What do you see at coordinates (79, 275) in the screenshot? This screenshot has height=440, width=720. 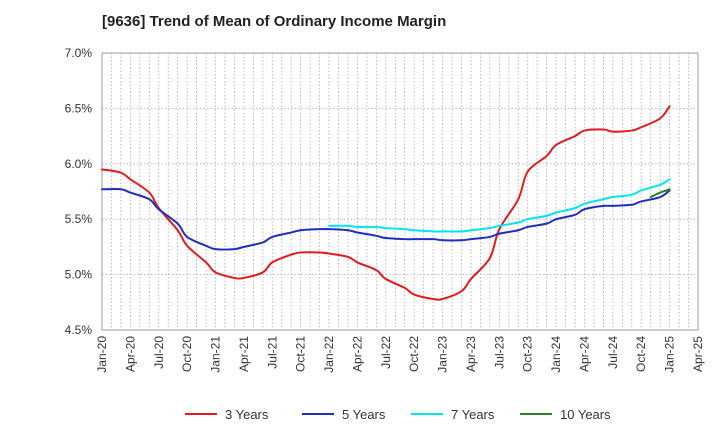 I see `y-tick-label: 5.0%` at bounding box center [79, 275].